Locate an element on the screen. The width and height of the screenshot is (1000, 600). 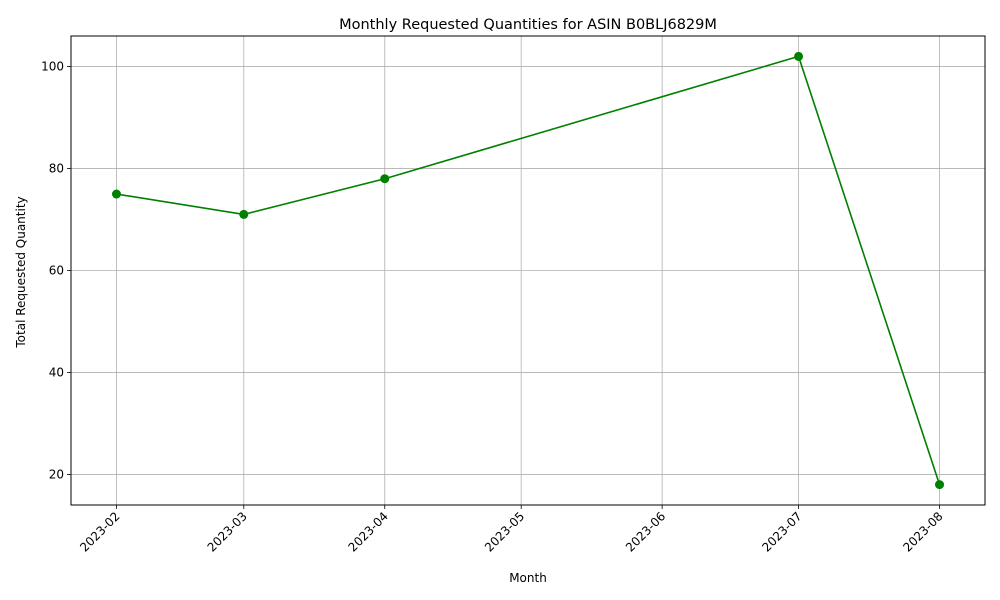
x-tick-label: 2023-03 is located at coordinates (227, 531).